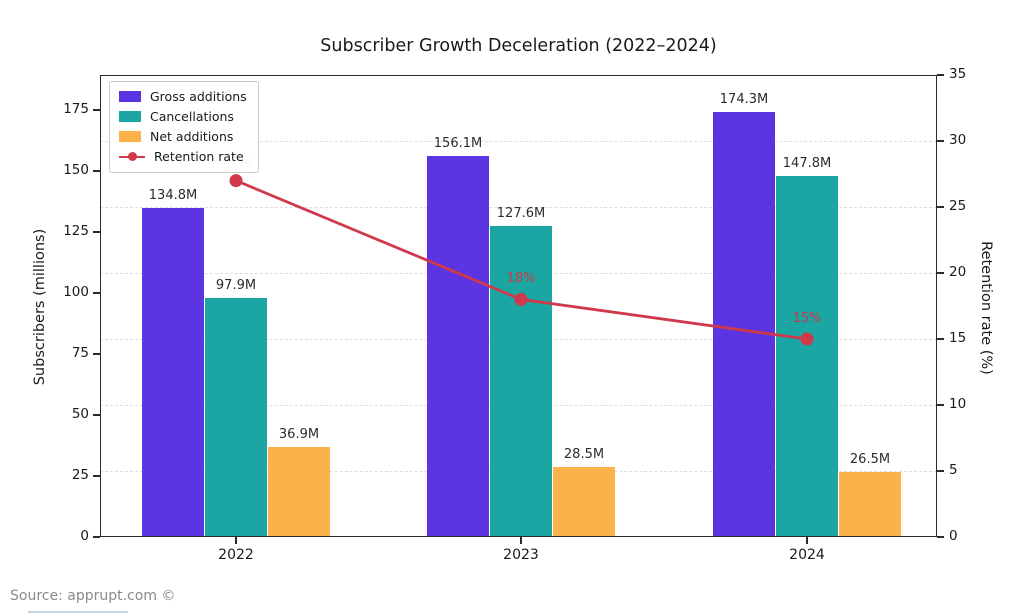 Image resolution: width=1024 pixels, height=614 pixels. Describe the element at coordinates (521, 213) in the screenshot. I see `bar-value-label: 127.6M` at that location.